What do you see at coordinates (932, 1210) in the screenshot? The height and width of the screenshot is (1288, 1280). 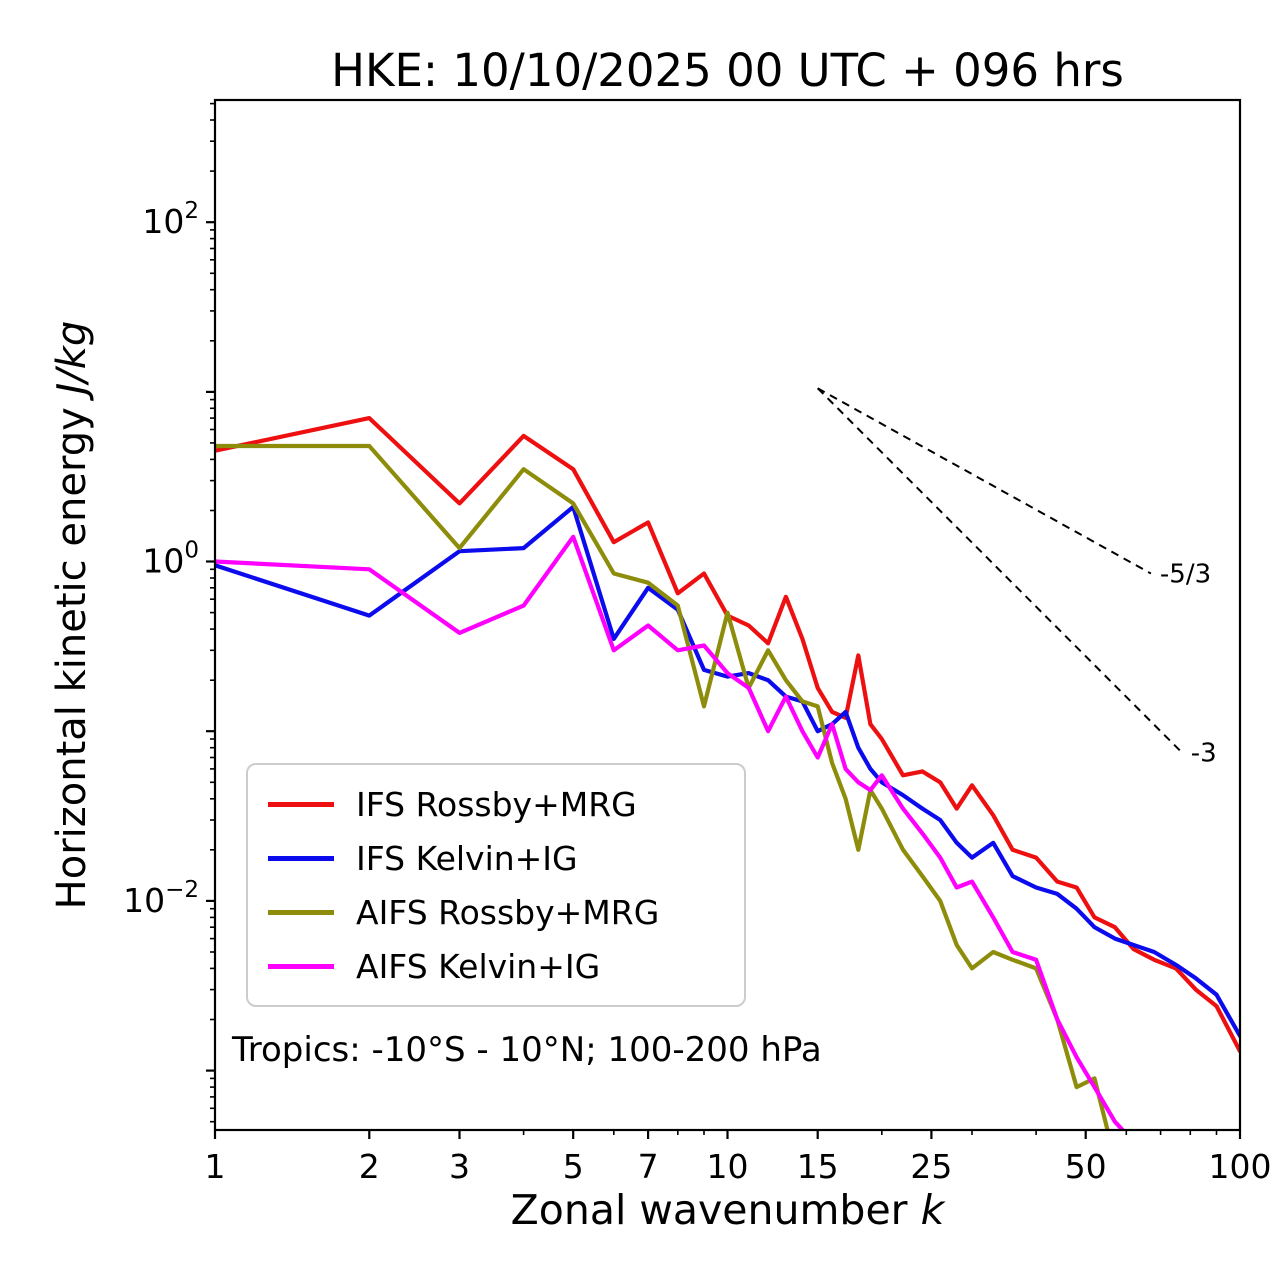 I see `x-axis-label-math: k` at bounding box center [932, 1210].